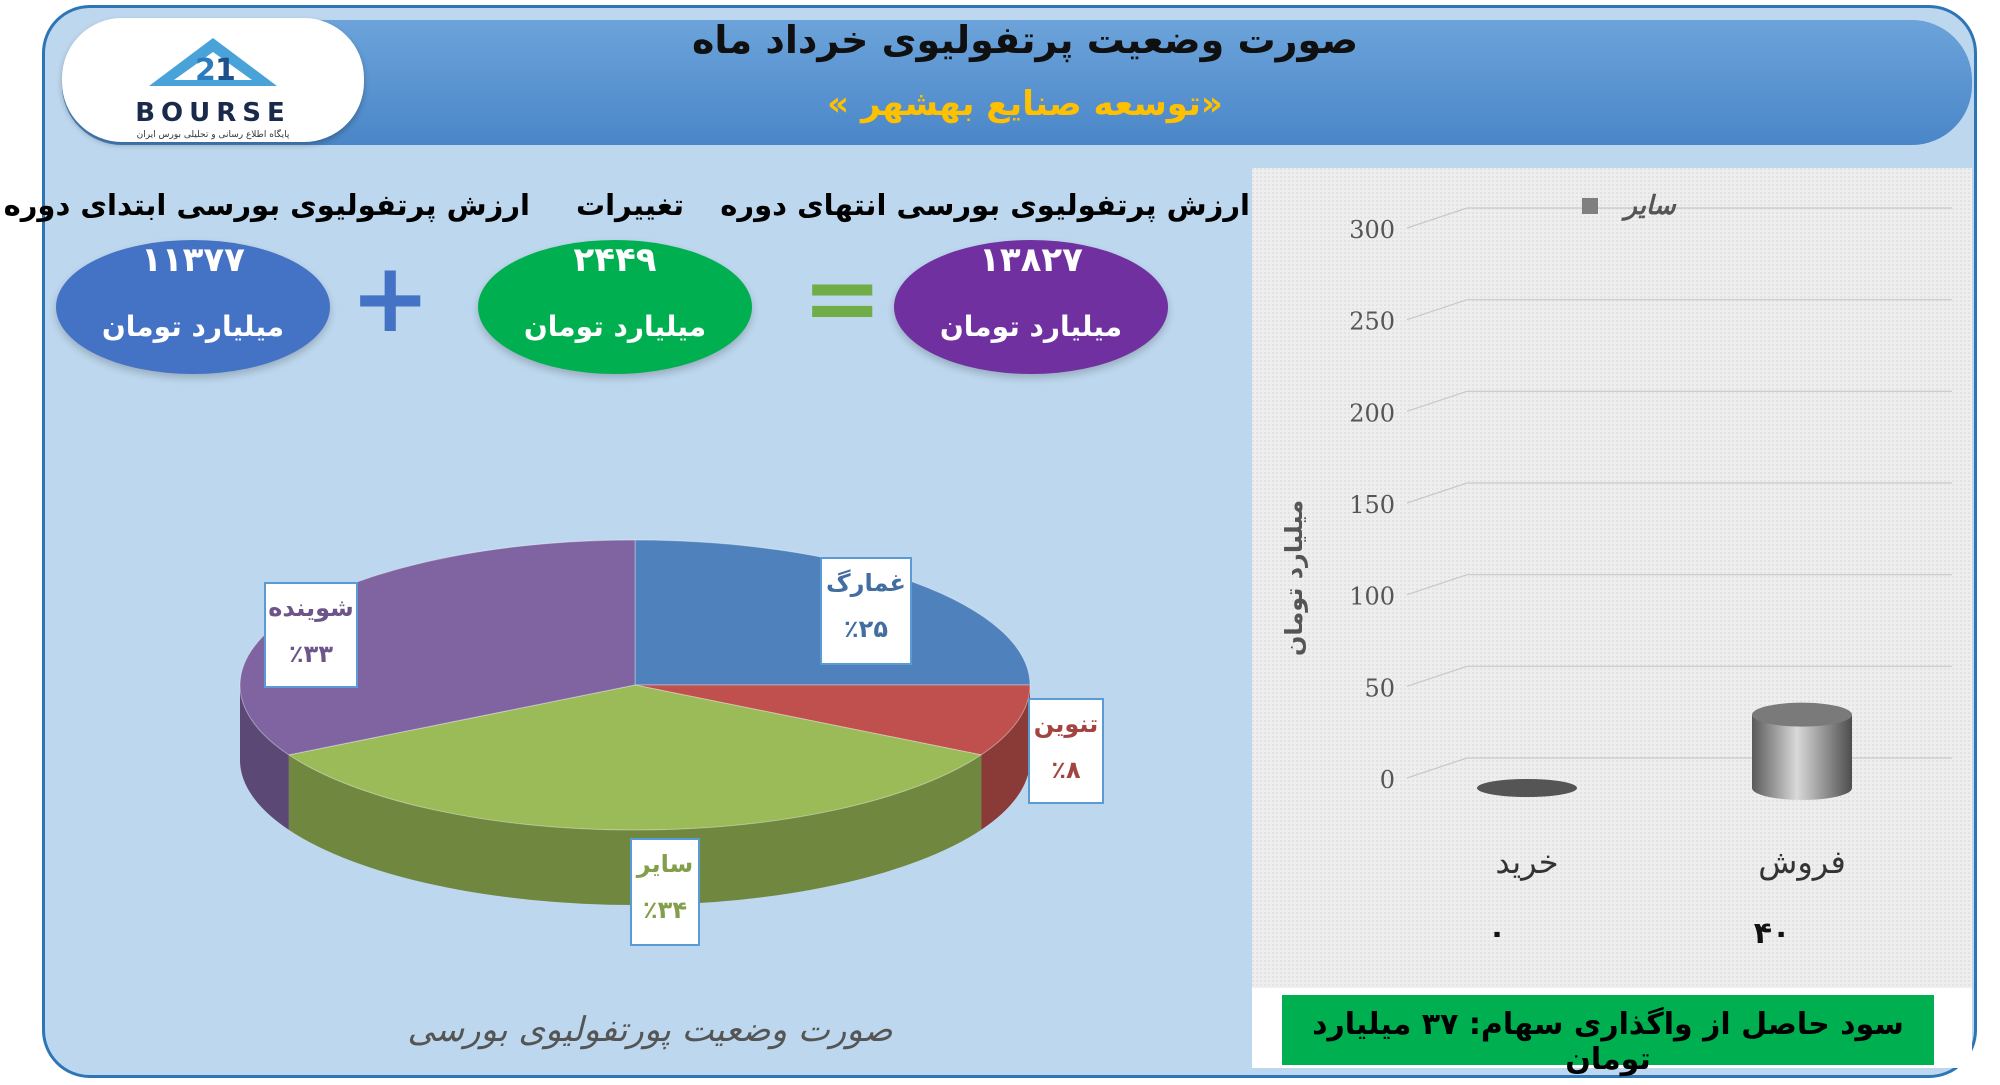 This screenshot has width=2000, height=1085. I want to click on pie-callout-tonvin: تنوین ٪۸, so click(1066, 751).